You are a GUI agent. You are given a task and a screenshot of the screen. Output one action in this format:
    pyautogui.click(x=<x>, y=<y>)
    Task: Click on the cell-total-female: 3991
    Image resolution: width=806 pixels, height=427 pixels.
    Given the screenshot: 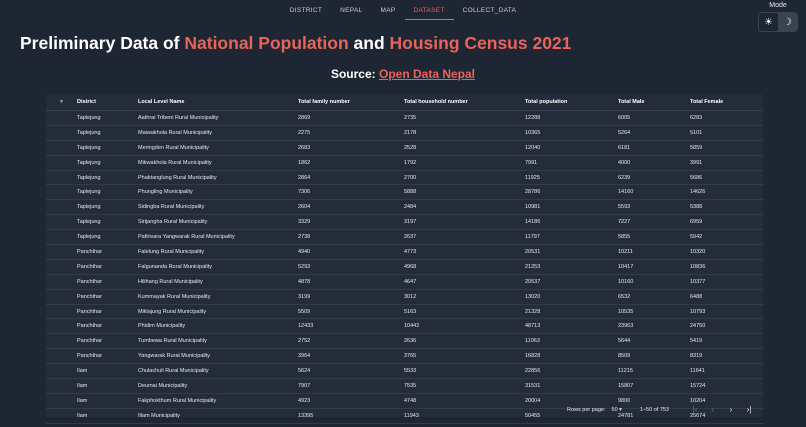 What is the action you would take?
    pyautogui.click(x=726, y=163)
    